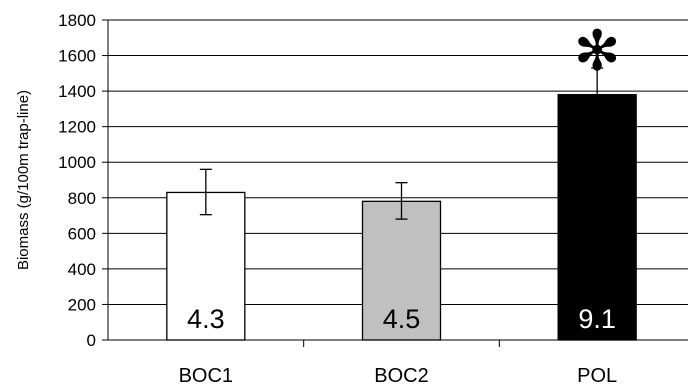  What do you see at coordinates (206, 319) in the screenshot?
I see `bar-data-label: 4.3` at bounding box center [206, 319].